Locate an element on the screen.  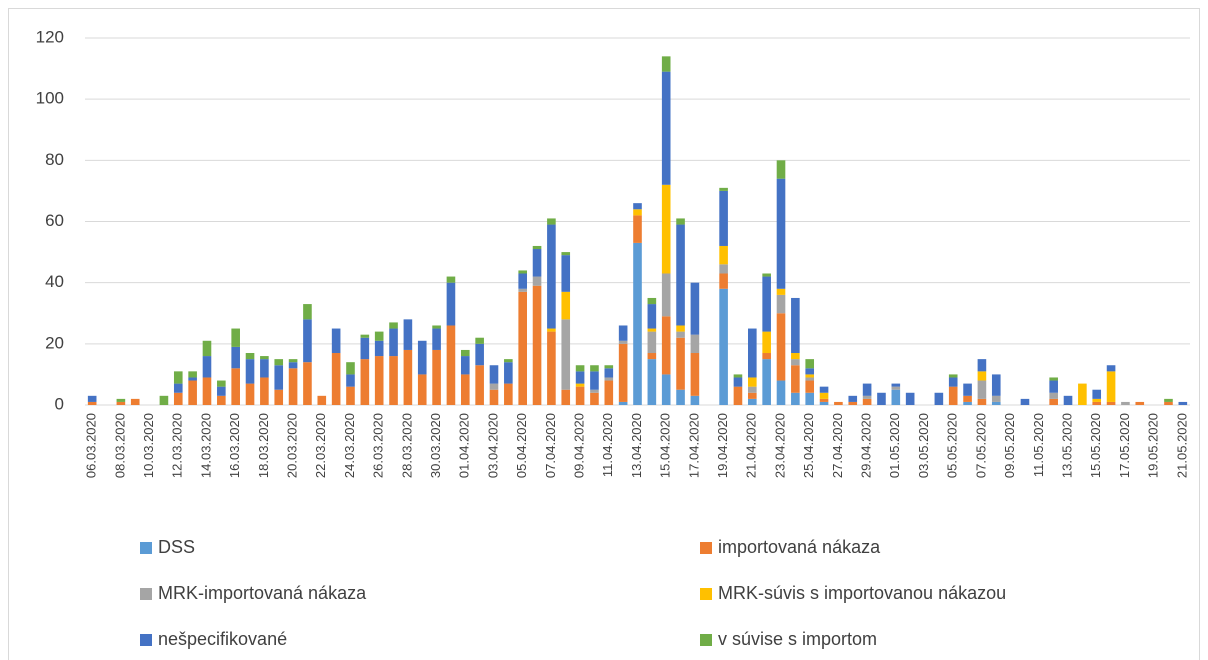
x-tick-label: 30.03.2020 is located at coordinates (435, 445).